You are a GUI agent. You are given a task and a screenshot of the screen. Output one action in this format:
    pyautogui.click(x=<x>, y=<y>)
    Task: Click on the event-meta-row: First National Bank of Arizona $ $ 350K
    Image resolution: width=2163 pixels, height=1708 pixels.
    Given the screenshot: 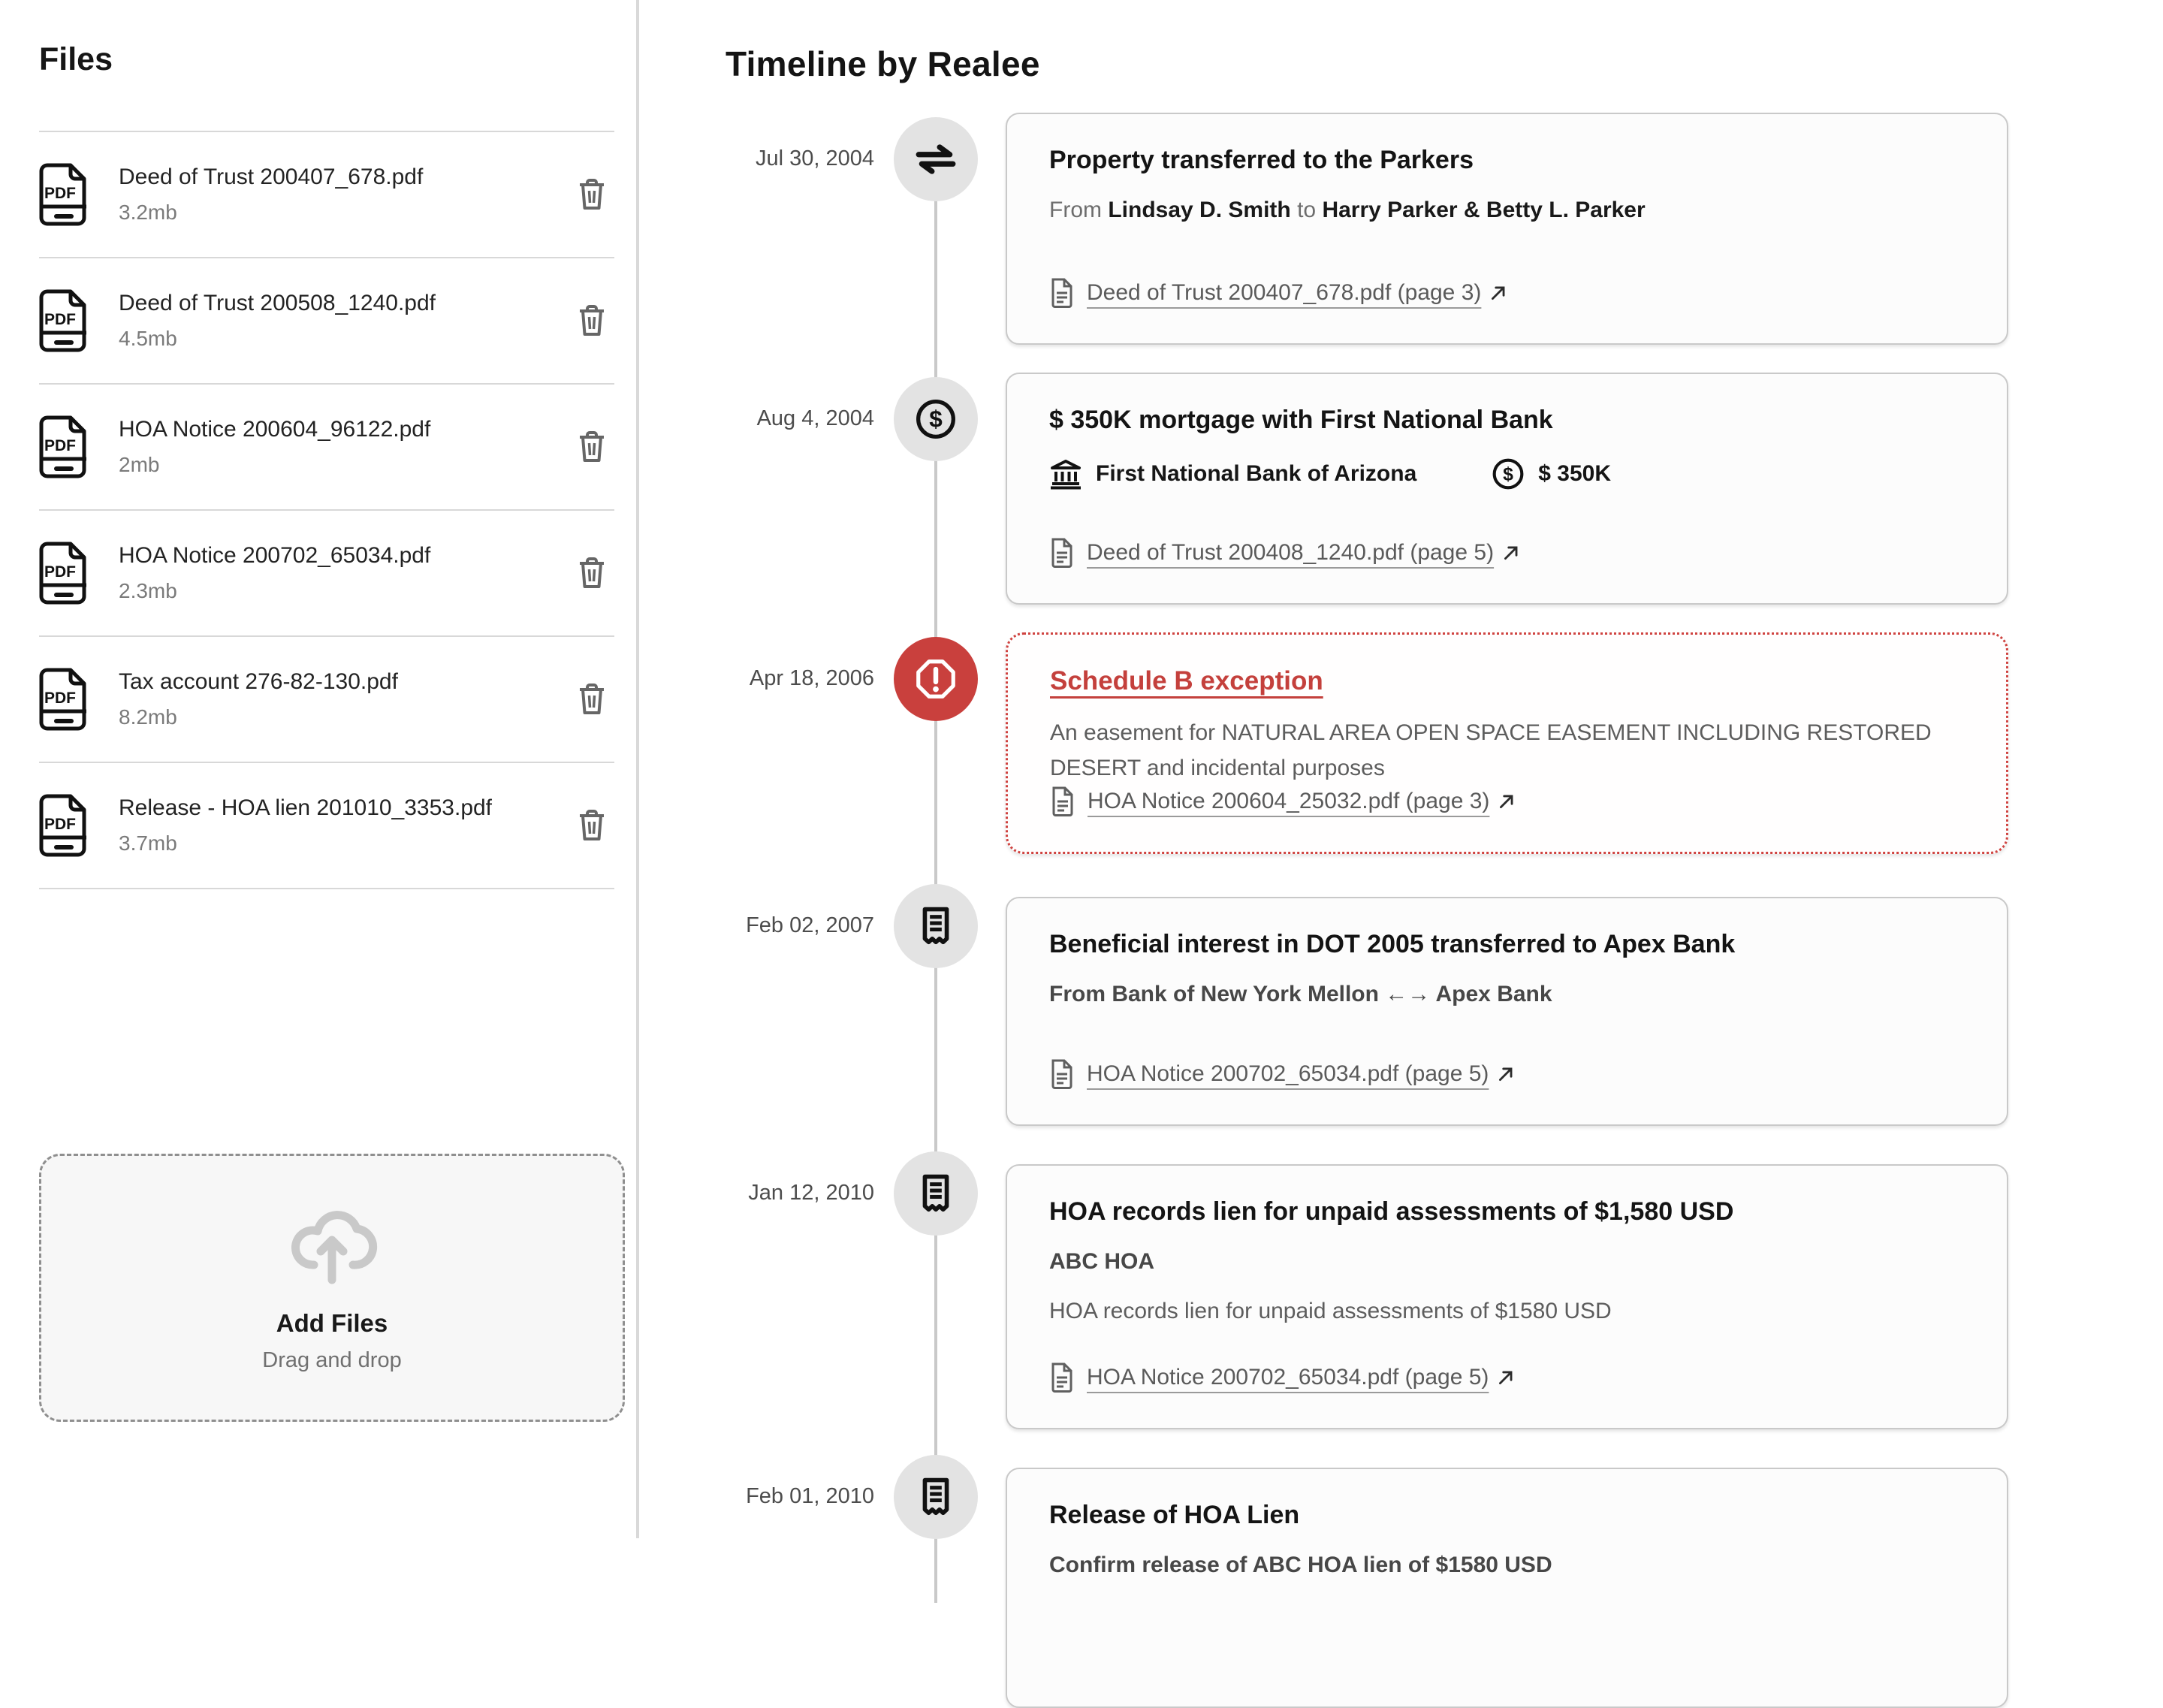 What is the action you would take?
    pyautogui.click(x=1507, y=473)
    